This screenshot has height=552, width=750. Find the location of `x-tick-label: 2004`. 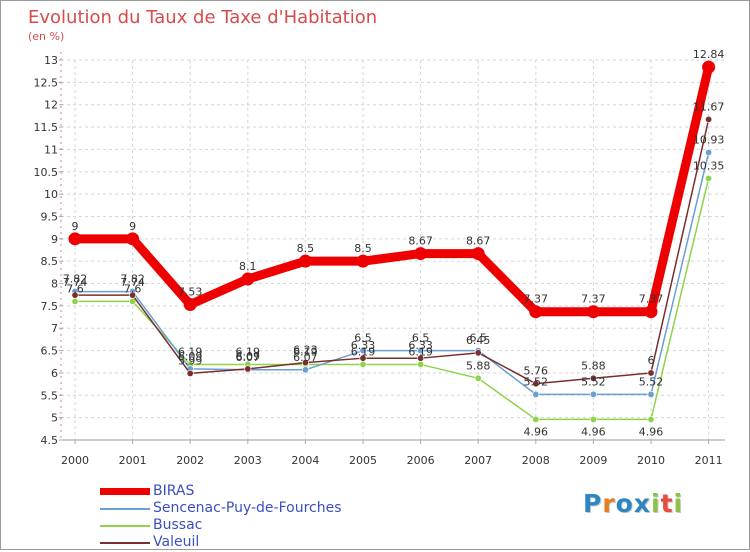

x-tick-label: 2004 is located at coordinates (305, 460).